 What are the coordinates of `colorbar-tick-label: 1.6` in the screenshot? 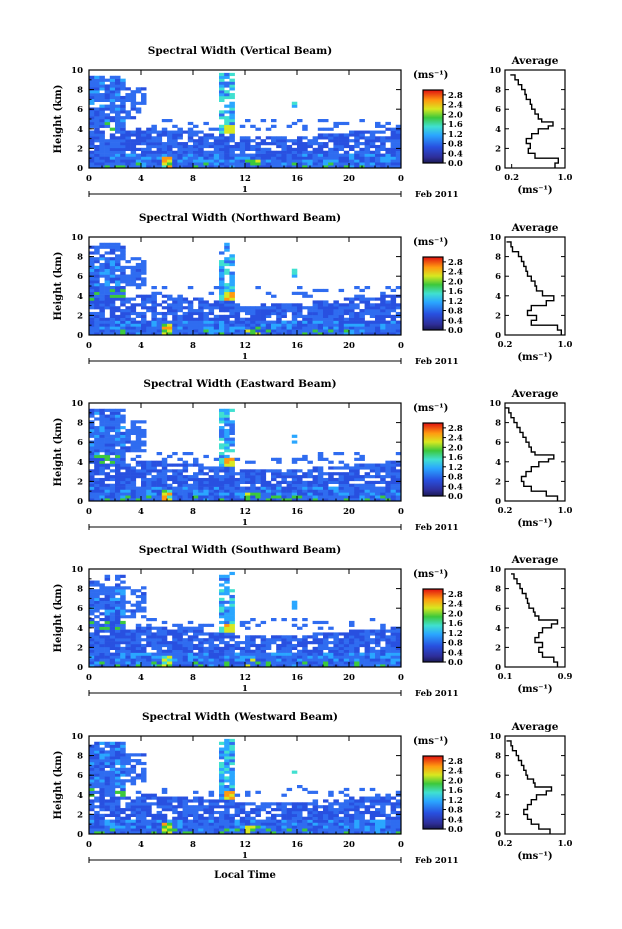 It's located at (455, 292).